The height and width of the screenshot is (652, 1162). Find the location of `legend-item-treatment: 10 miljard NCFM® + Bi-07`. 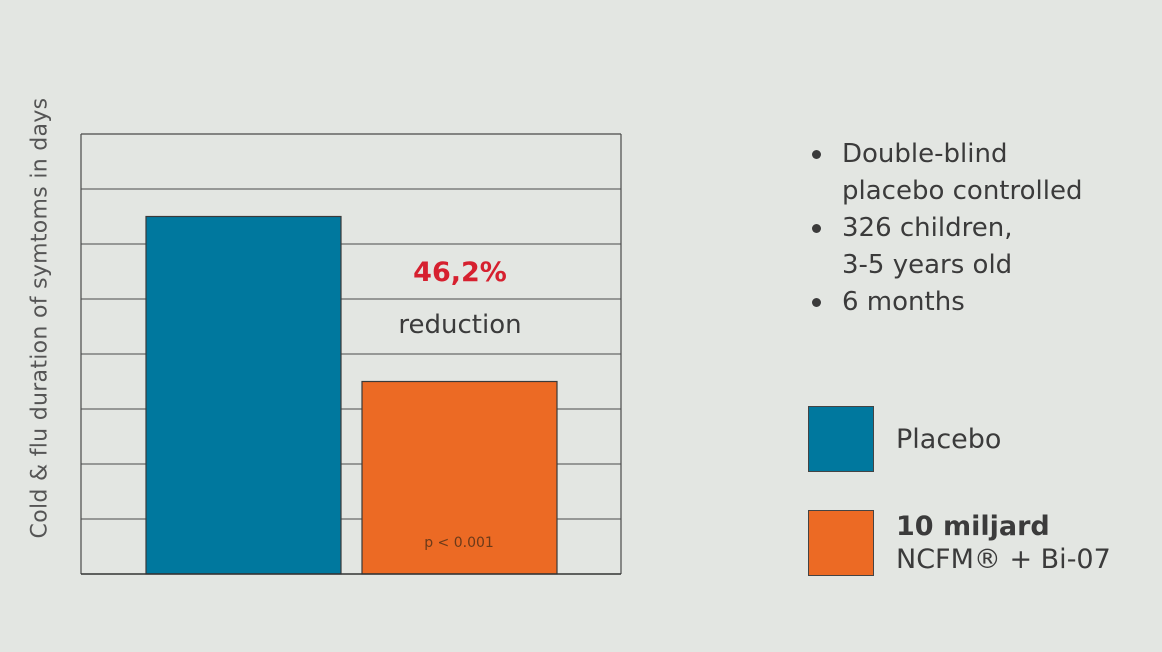

legend-item-treatment: 10 miljard NCFM® + Bi-07 is located at coordinates (959, 543).